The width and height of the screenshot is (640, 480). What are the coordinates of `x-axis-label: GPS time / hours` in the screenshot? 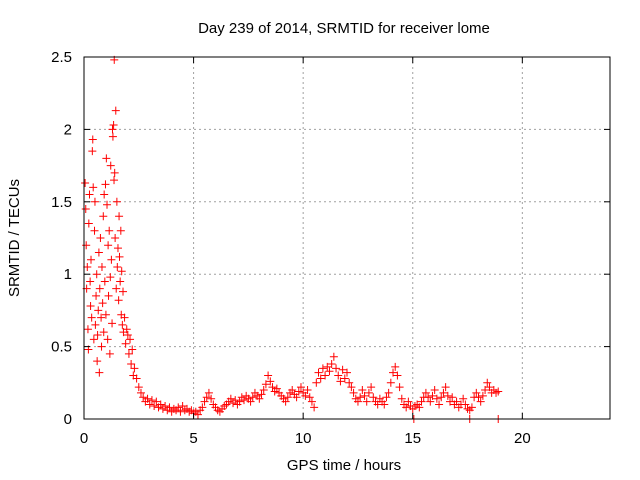 It's located at (344, 465).